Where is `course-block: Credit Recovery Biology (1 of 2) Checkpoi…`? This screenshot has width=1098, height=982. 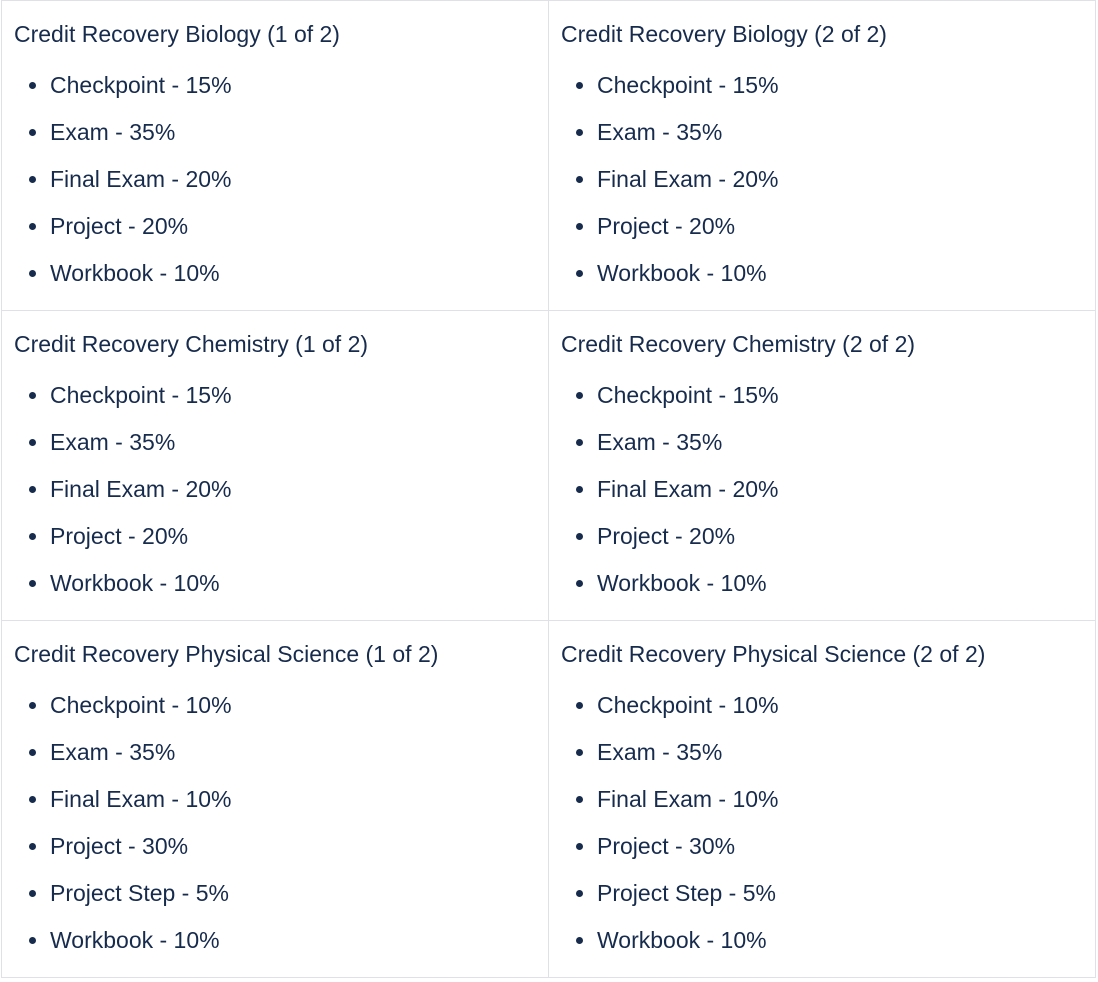
course-block: Credit Recovery Biology (1 of 2) Checkpoi… is located at coordinates (275, 144).